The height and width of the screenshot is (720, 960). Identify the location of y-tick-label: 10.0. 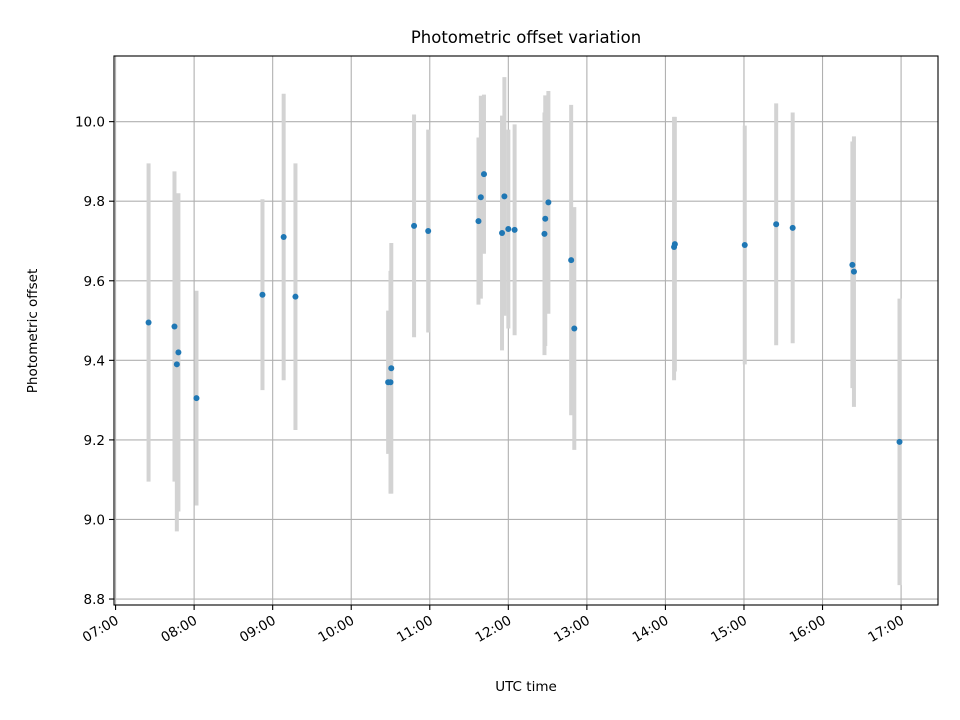
(90, 123).